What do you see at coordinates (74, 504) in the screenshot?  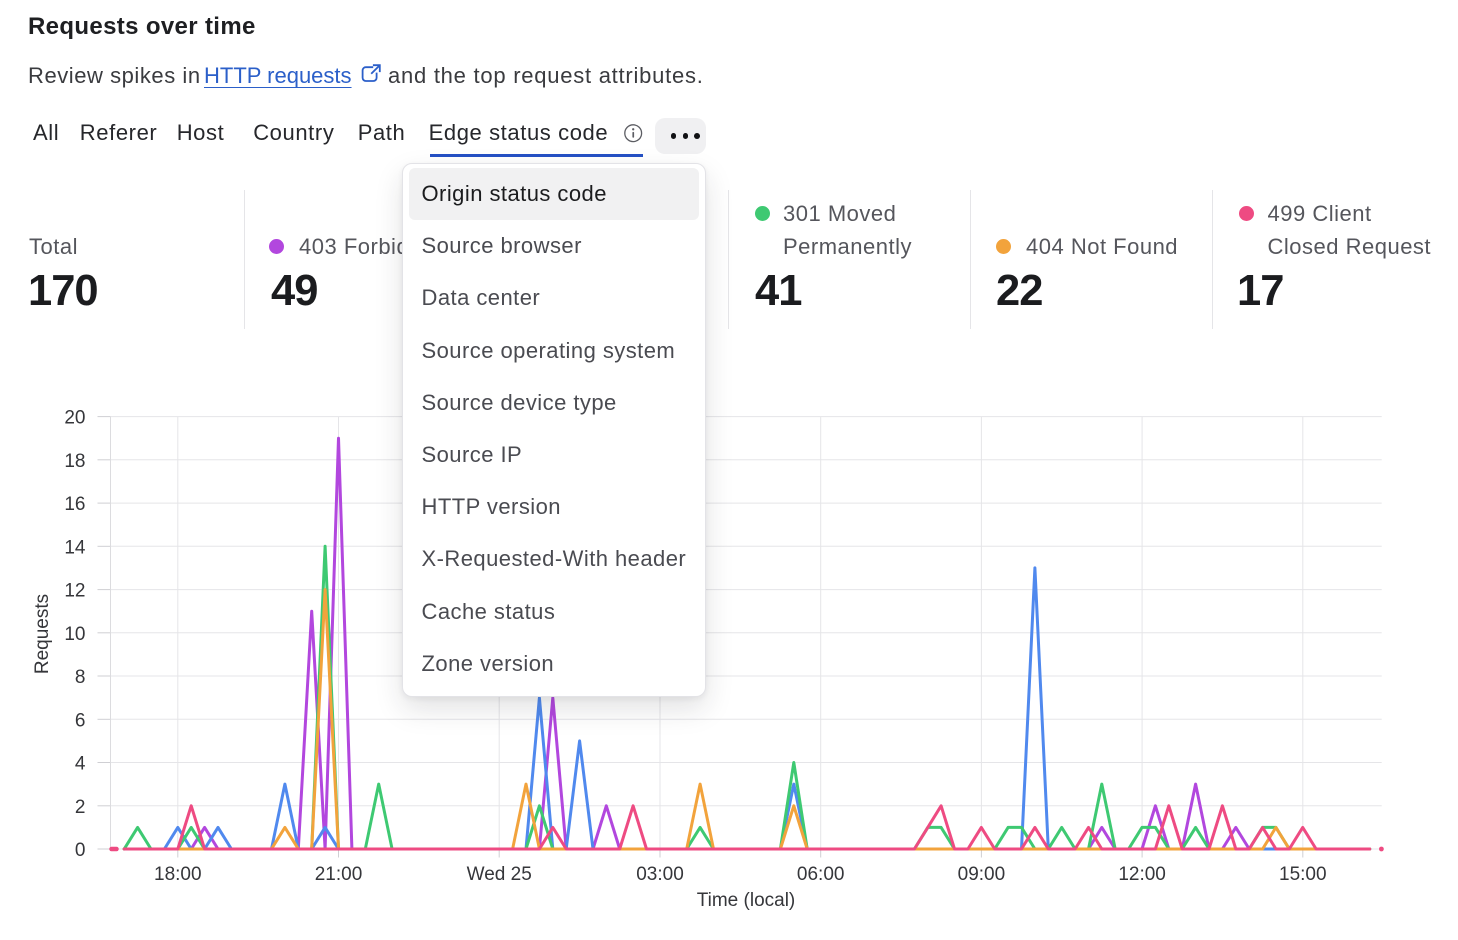 I see `svg-text: 16` at bounding box center [74, 504].